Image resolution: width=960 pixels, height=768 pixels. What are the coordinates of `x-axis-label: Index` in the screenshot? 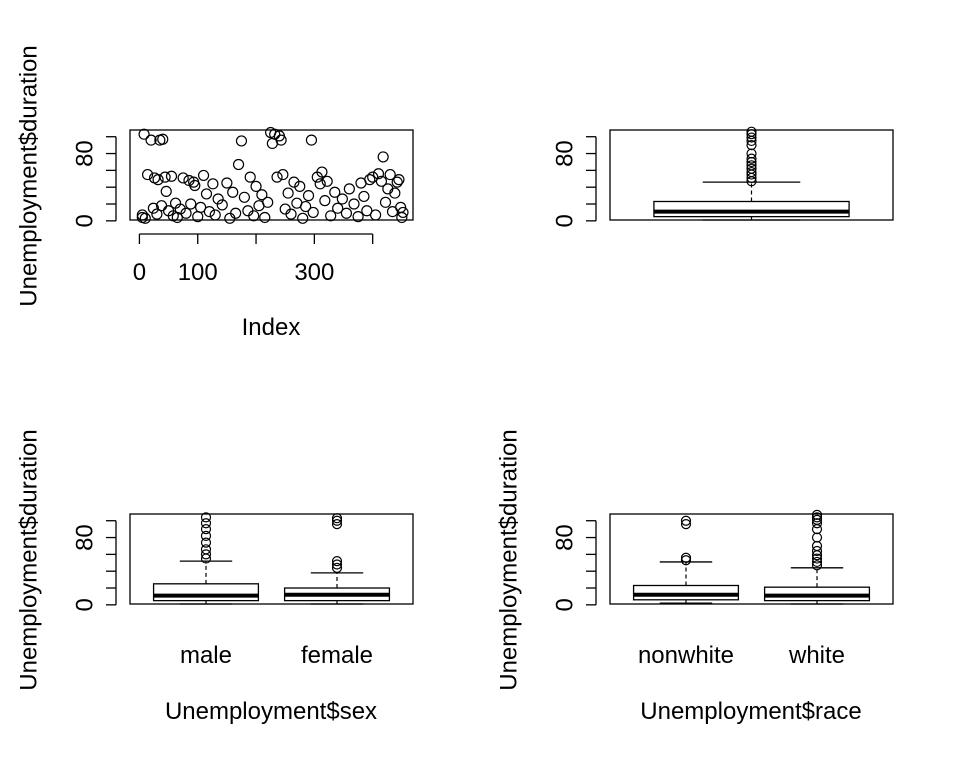 It's located at (271, 327).